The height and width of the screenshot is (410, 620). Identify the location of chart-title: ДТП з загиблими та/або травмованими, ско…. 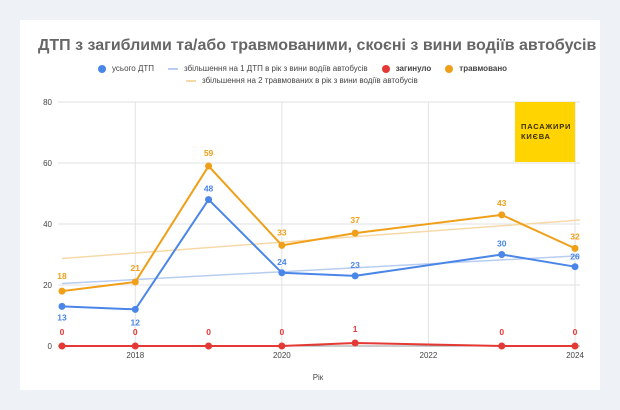
(317, 45).